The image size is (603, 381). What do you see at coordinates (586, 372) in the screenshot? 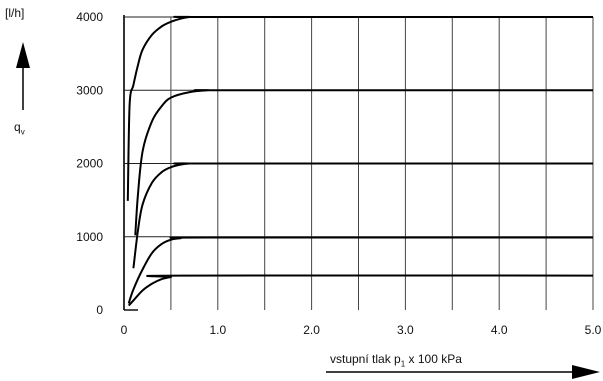
I see `x-arrow-head` at bounding box center [586, 372].